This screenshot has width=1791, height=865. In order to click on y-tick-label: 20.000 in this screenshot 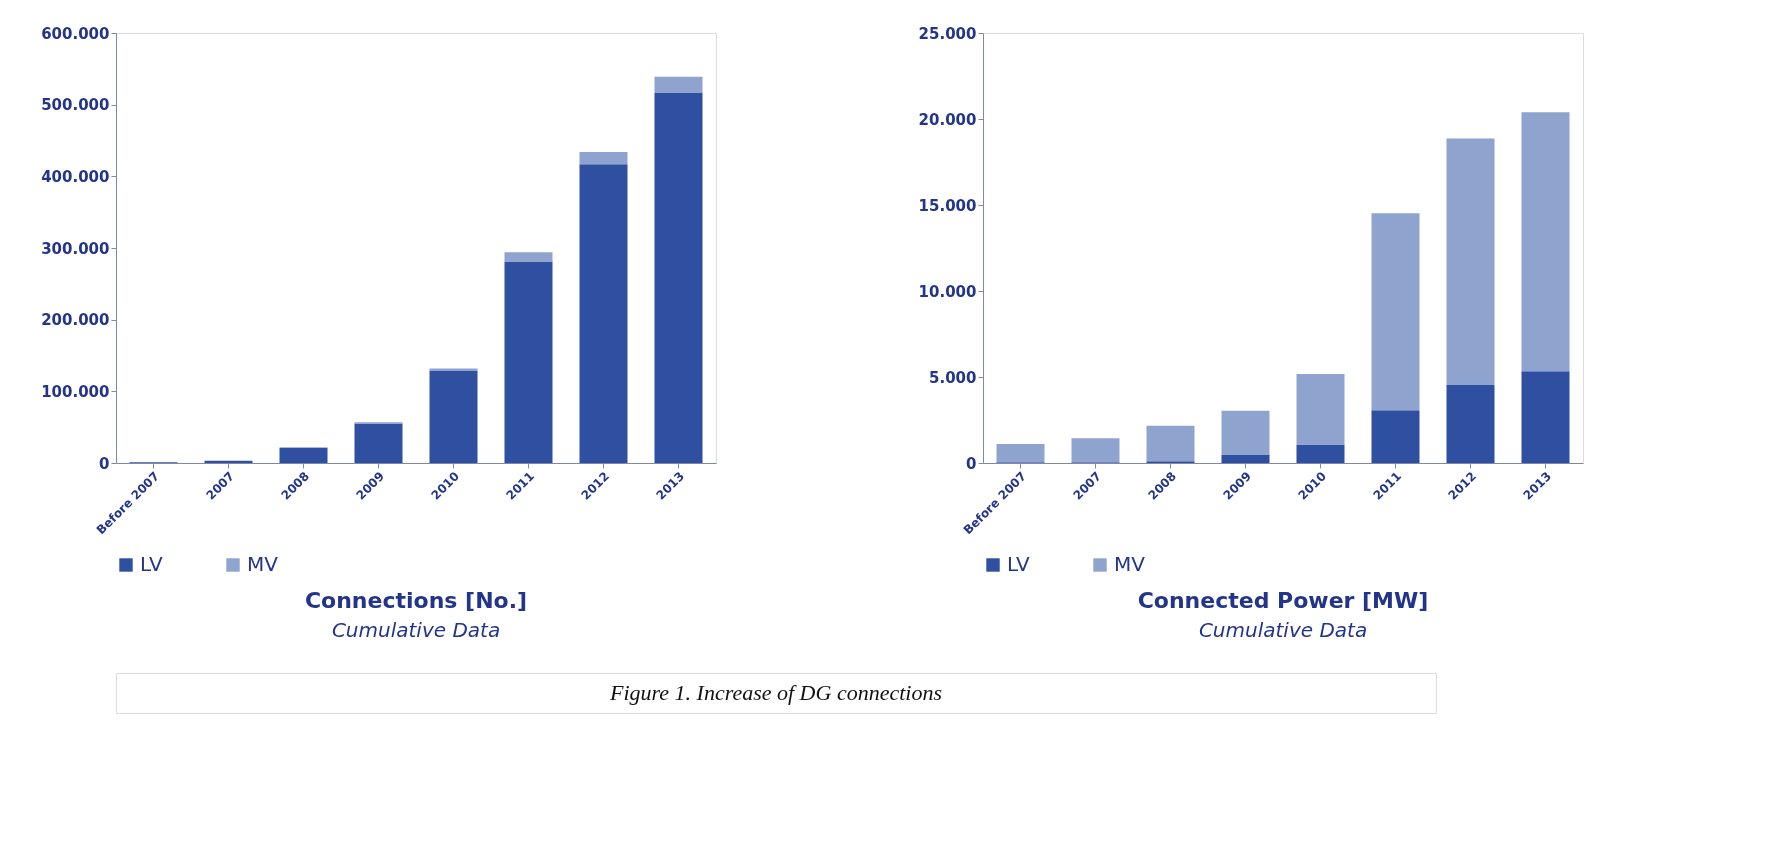, I will do `click(947, 119)`.